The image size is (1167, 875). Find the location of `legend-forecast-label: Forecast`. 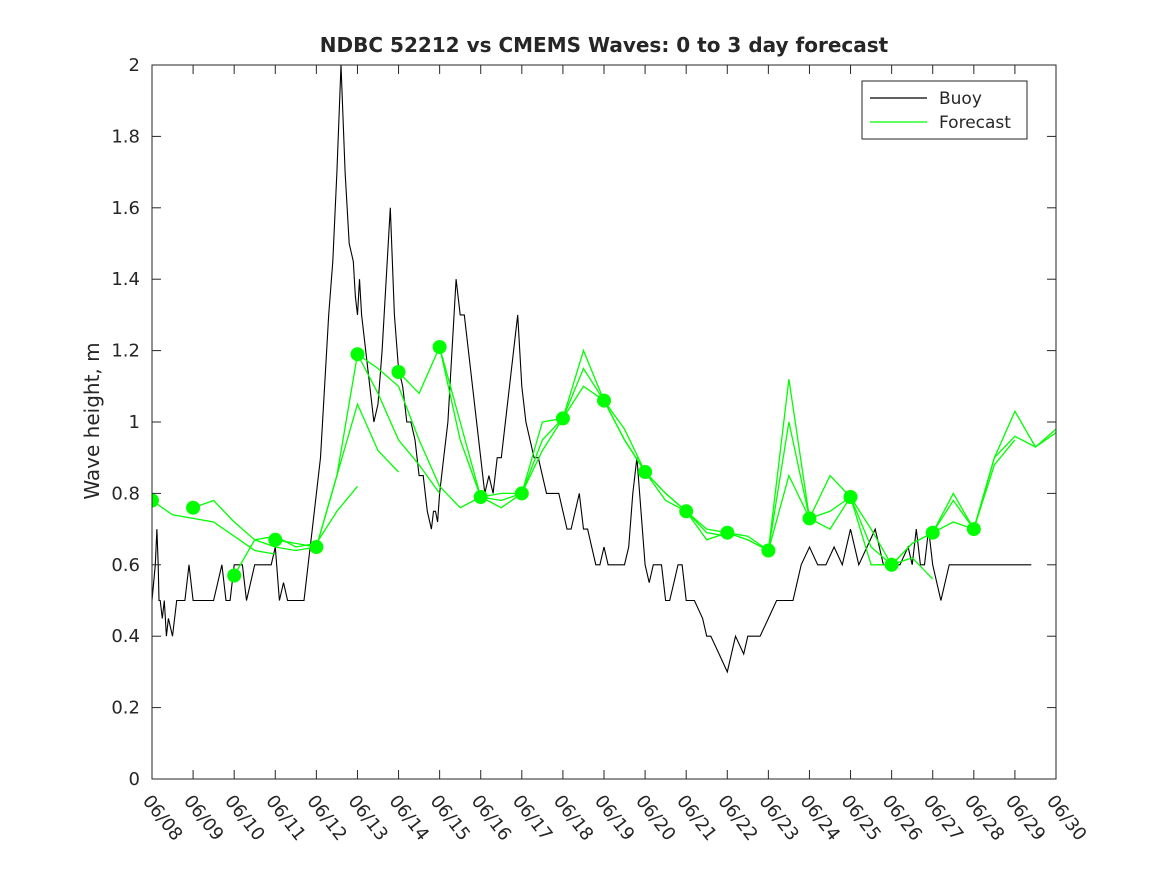

legend-forecast-label: Forecast is located at coordinates (975, 123).